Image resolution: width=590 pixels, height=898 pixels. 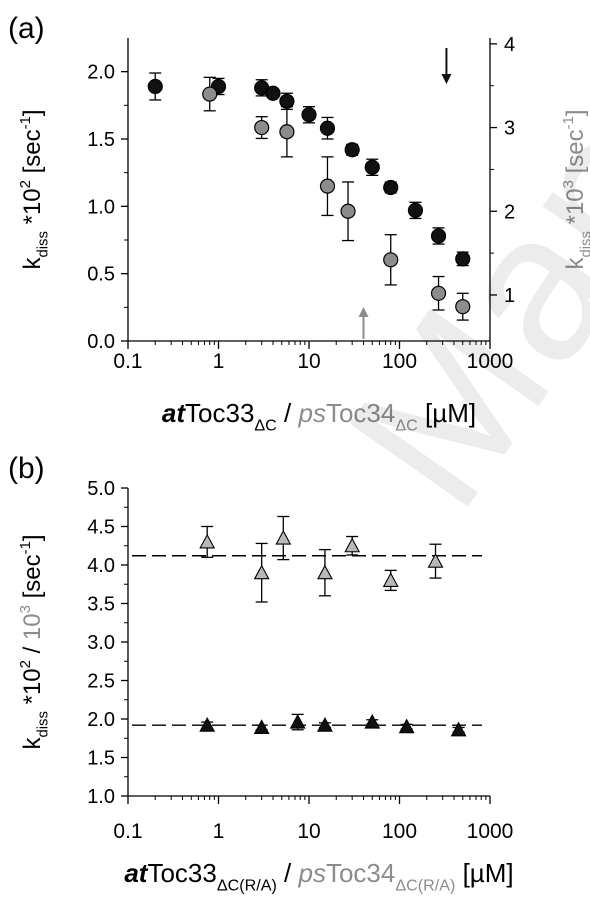 I want to click on y-tick-label-left: 3.5, so click(x=101, y=605).